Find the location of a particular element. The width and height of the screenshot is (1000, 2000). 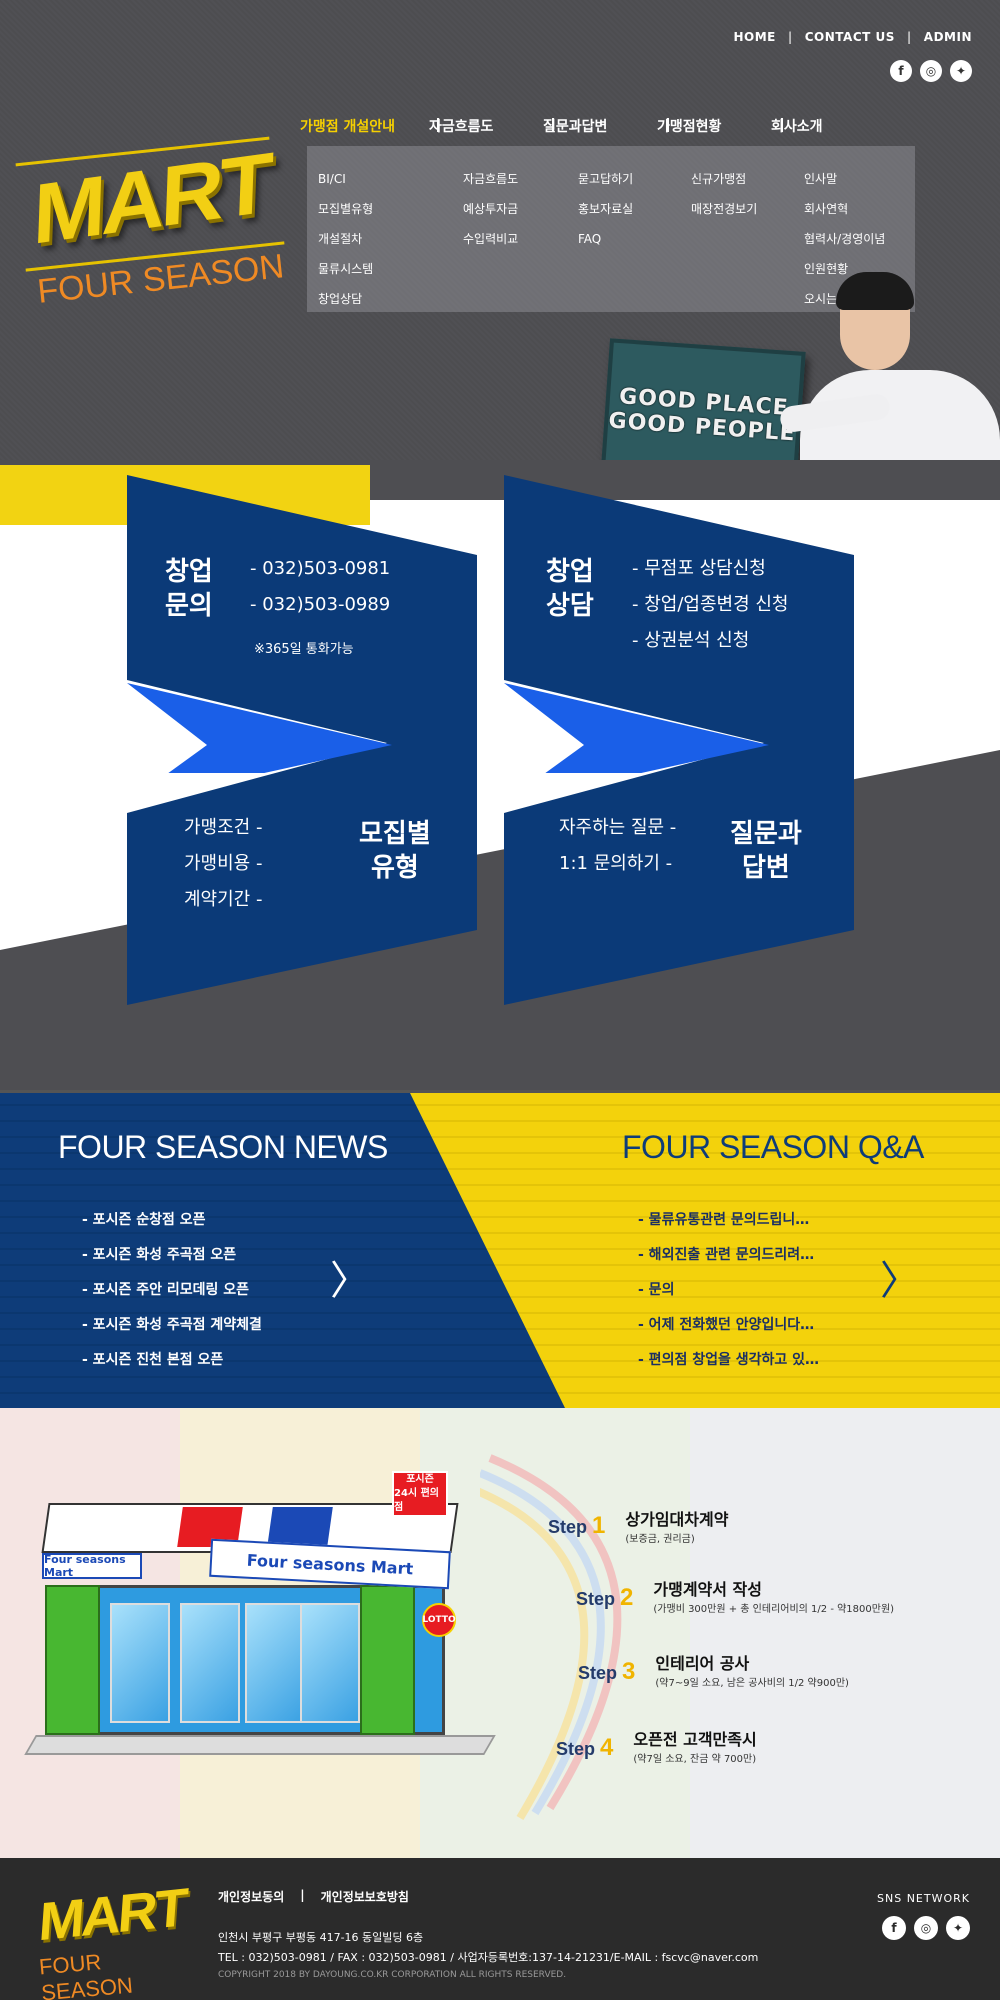

nav-divider is located at coordinates (668, 125).